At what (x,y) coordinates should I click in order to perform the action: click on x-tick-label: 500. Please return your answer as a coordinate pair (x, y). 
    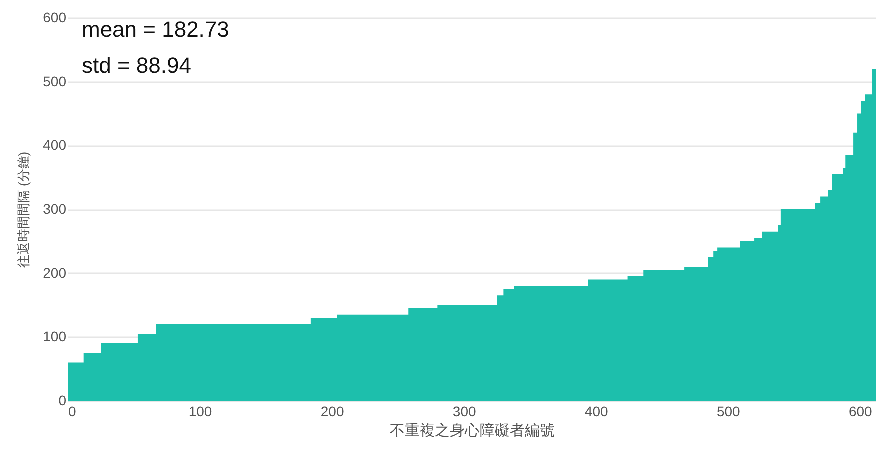
    Looking at the image, I should click on (728, 412).